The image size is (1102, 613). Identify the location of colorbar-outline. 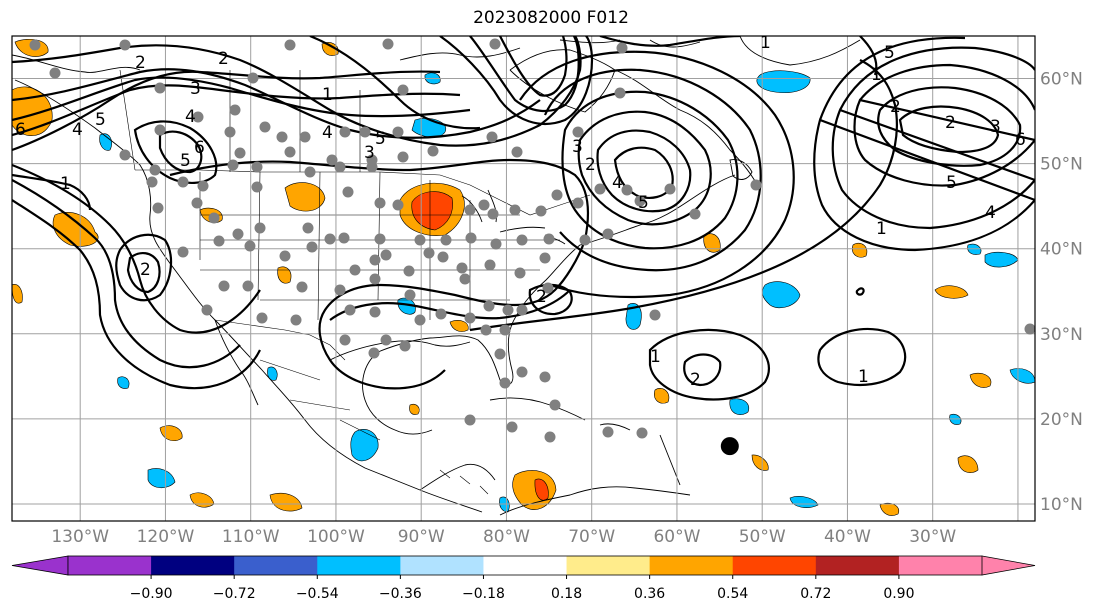
(525, 565).